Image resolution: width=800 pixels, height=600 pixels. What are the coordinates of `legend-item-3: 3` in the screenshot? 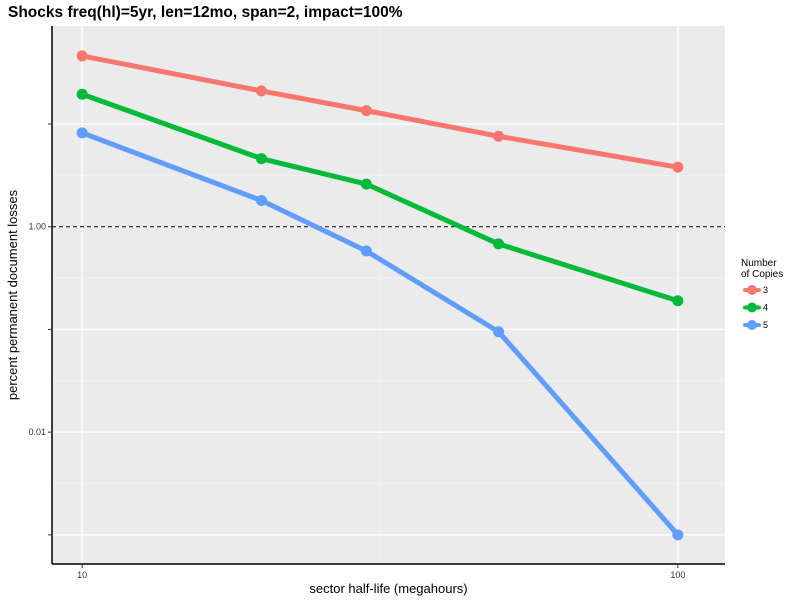 It's located at (755, 290).